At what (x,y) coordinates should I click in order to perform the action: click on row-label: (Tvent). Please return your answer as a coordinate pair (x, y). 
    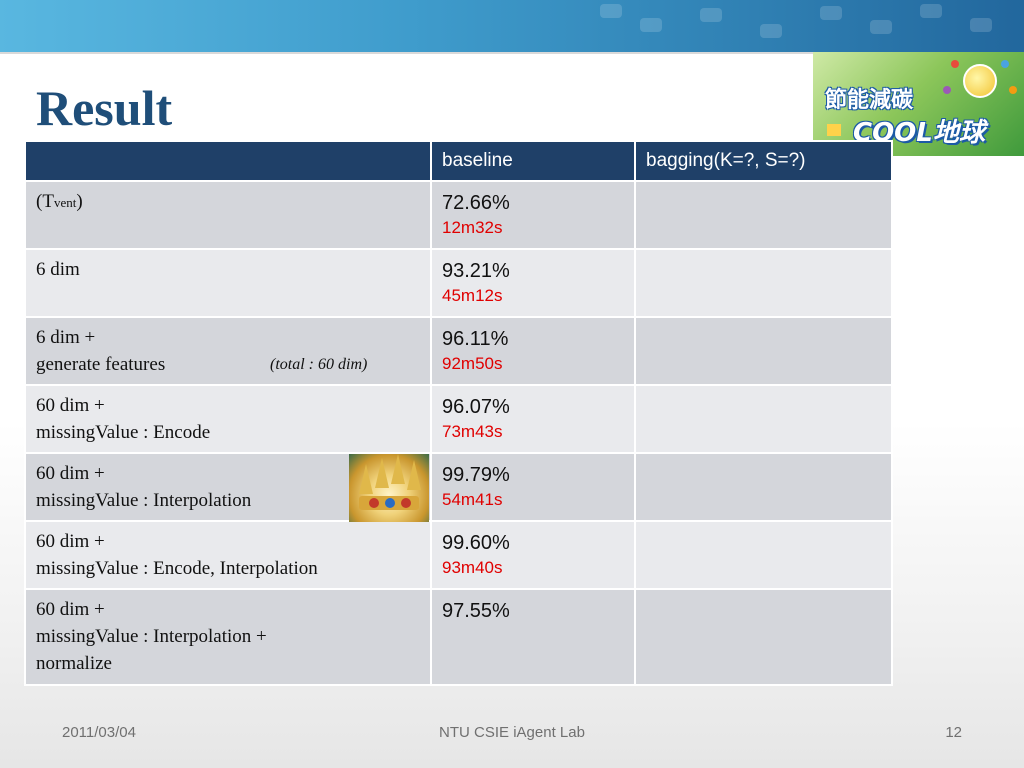
    Looking at the image, I should click on (228, 215).